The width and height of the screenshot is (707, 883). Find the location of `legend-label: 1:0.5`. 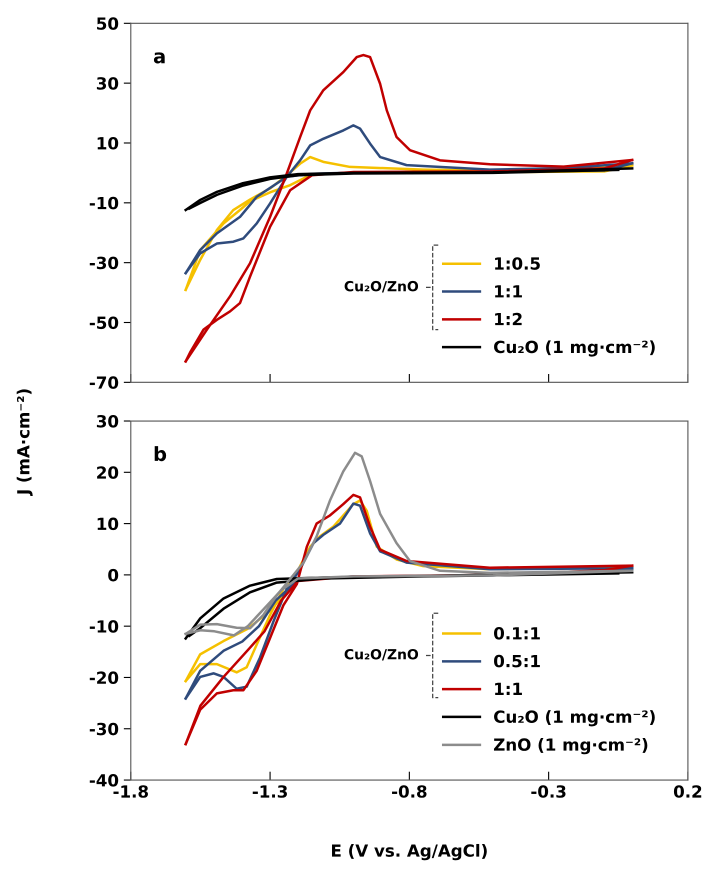

legend-label: 1:0.5 is located at coordinates (517, 263).